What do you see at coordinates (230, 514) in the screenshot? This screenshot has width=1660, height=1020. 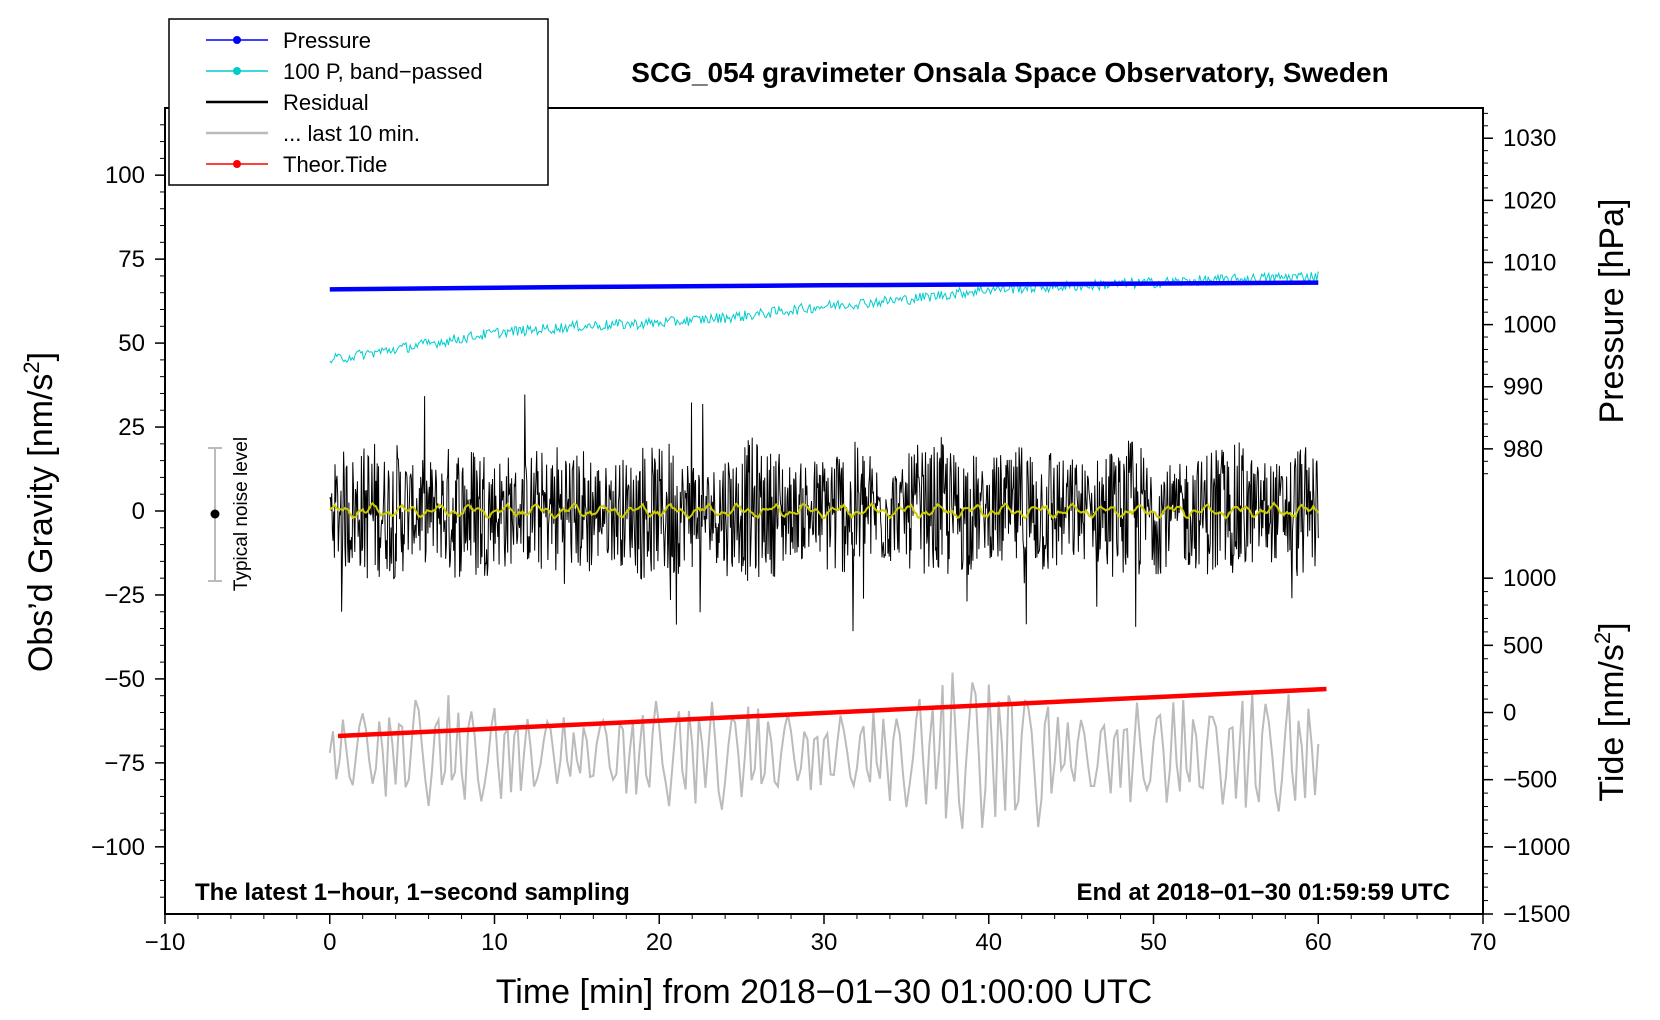 I see `noise-level-marker: Typical noise level` at bounding box center [230, 514].